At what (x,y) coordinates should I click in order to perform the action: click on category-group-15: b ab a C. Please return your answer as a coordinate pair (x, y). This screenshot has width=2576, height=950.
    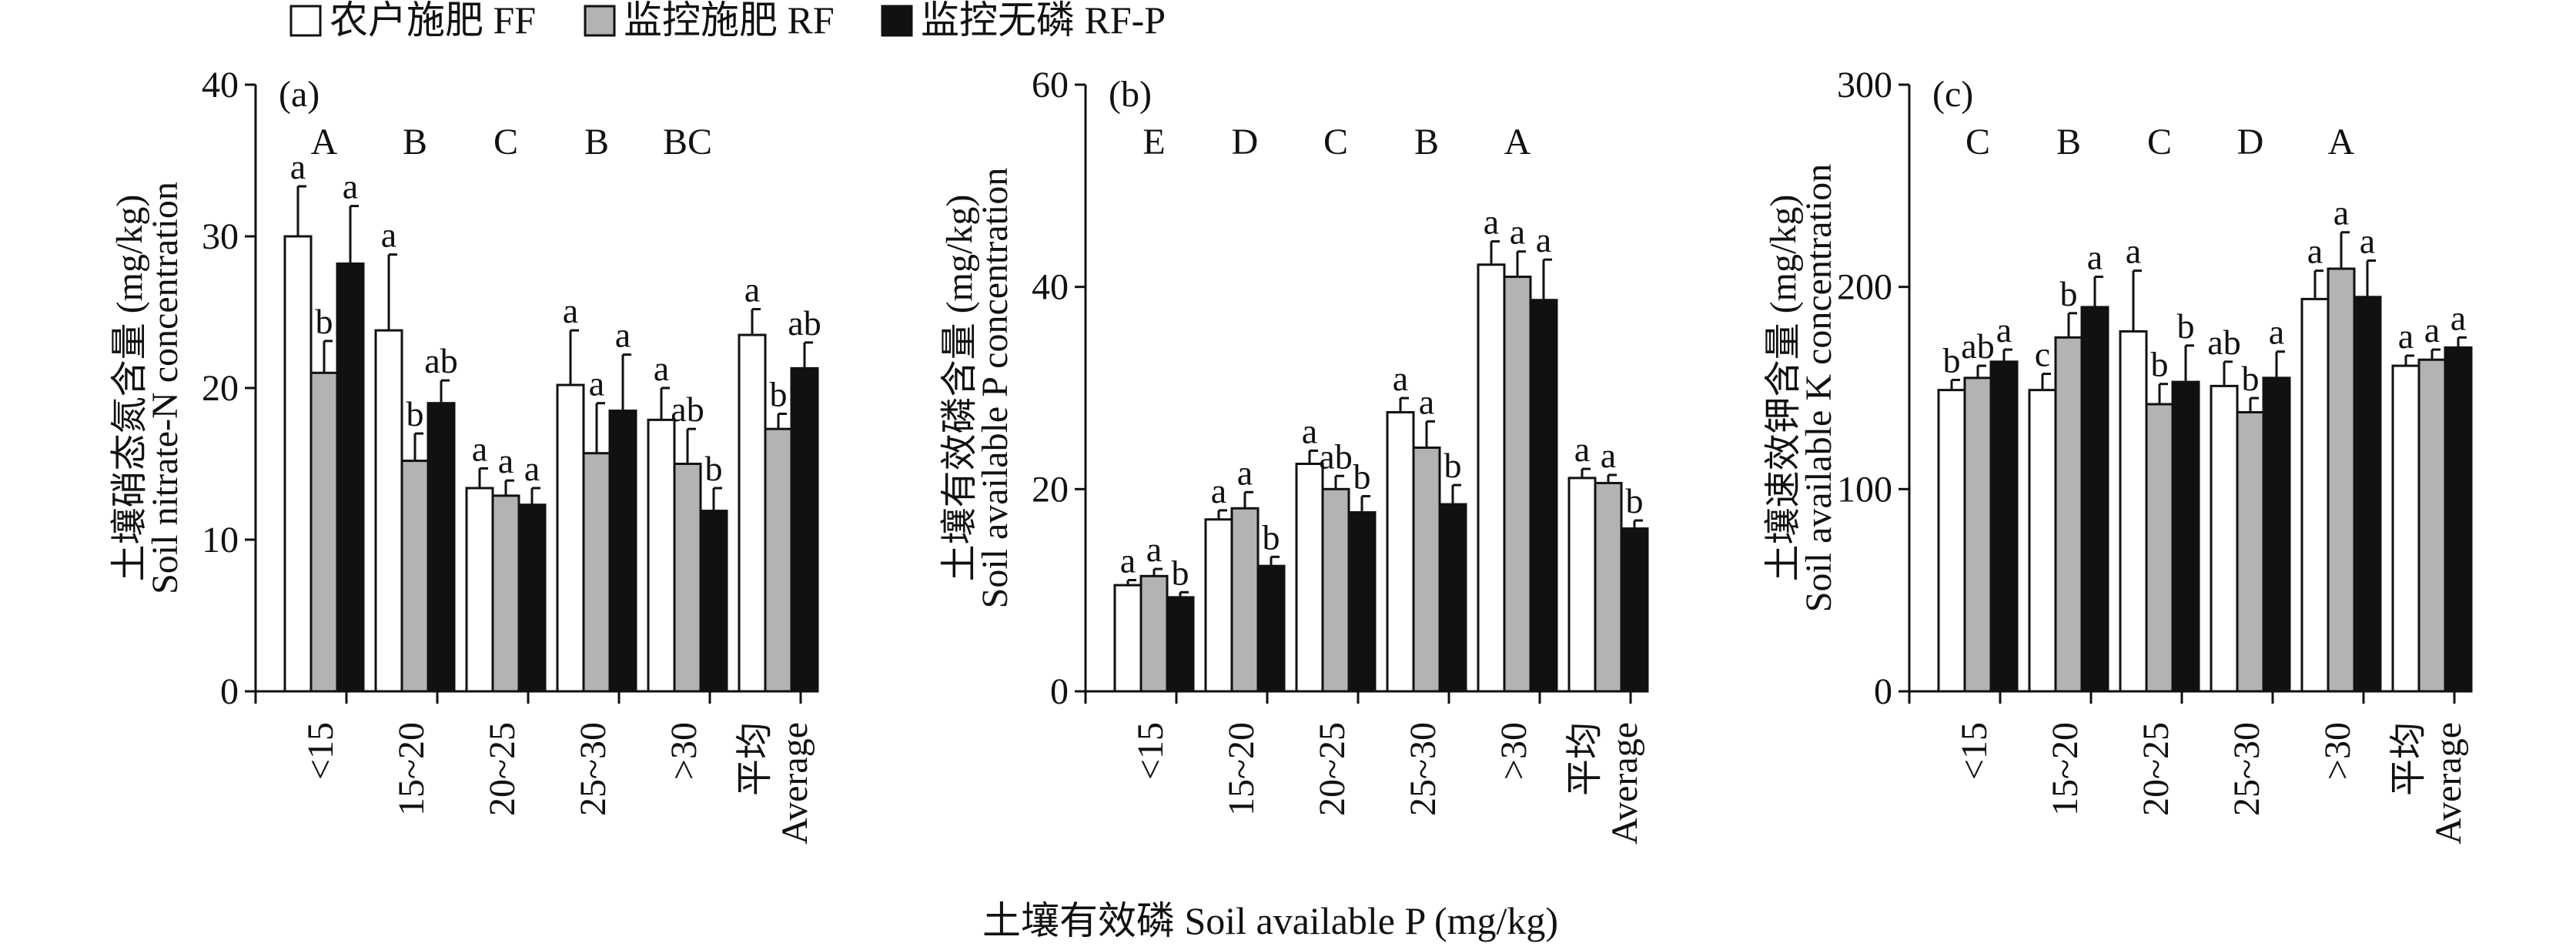
    Looking at the image, I should click on (1978, 407).